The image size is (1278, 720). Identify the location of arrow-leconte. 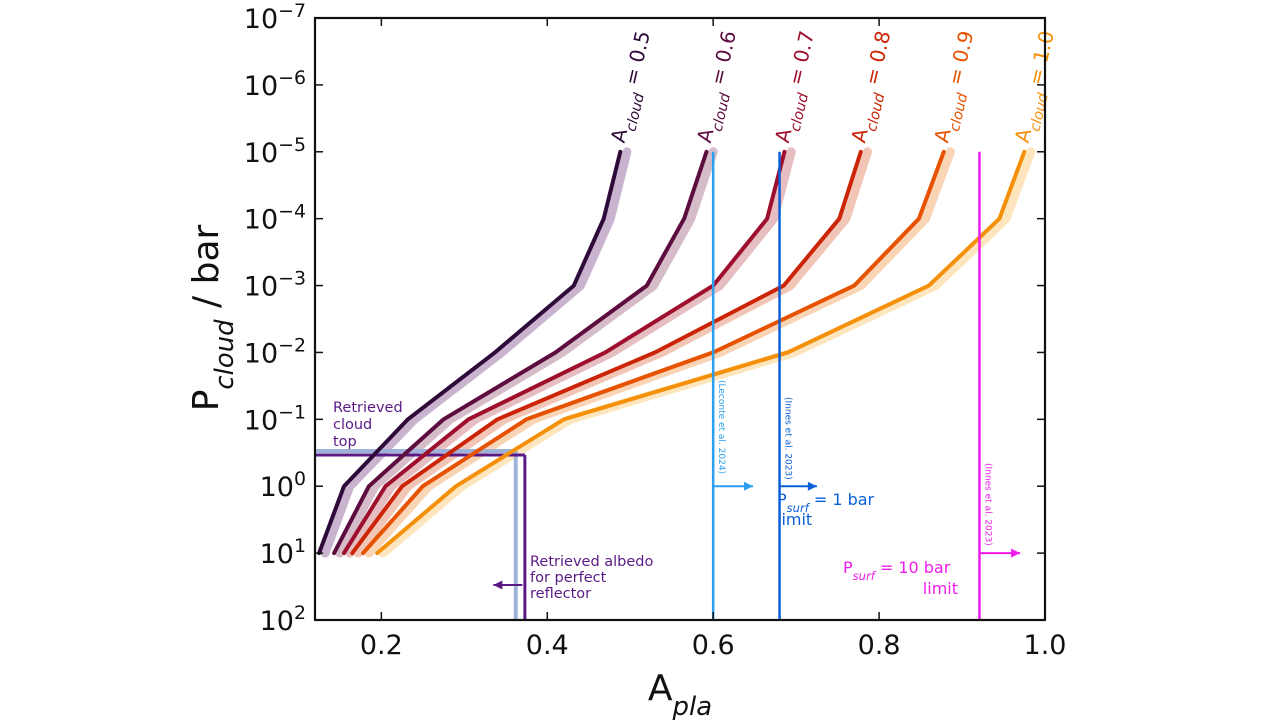
(733, 486).